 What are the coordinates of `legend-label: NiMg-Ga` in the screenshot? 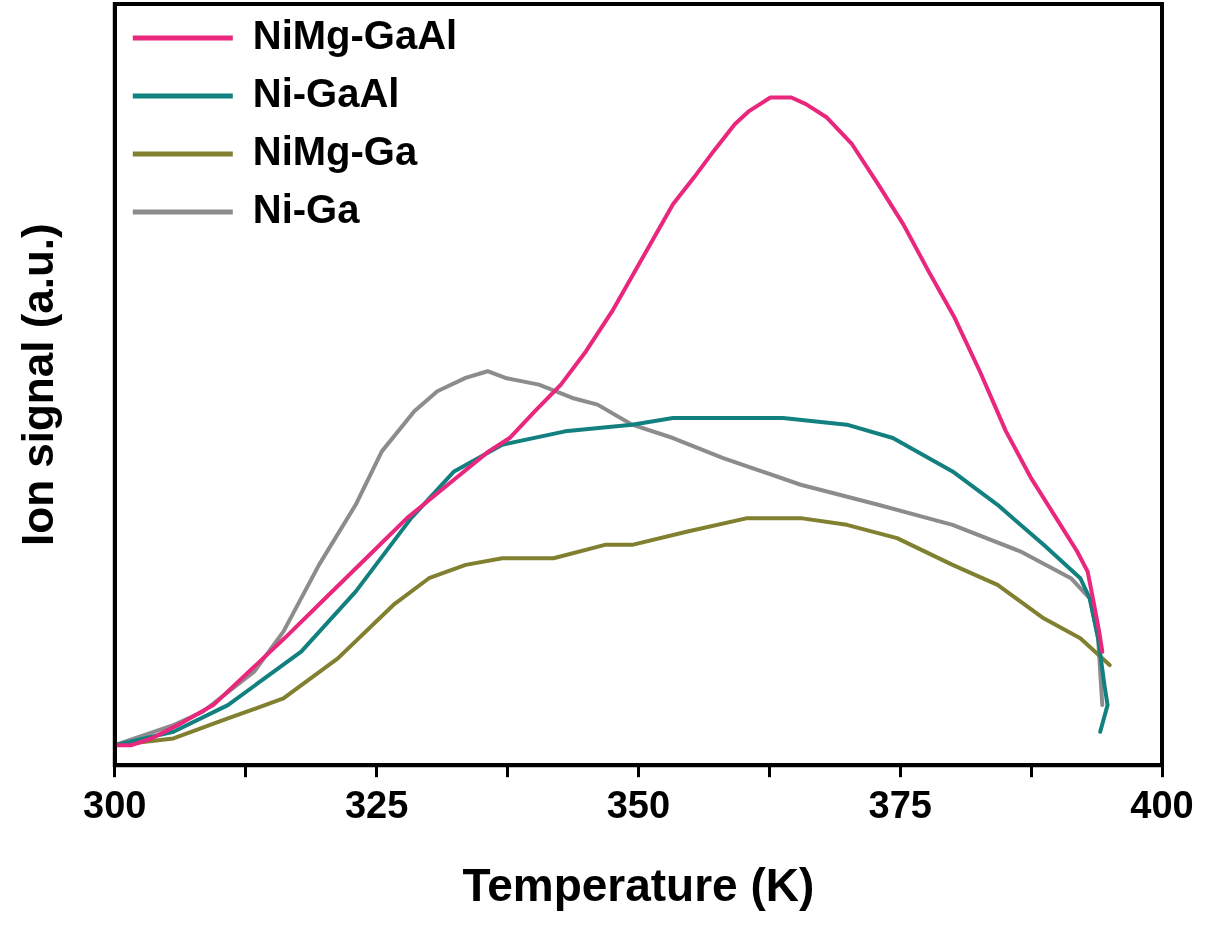 It's located at (335, 151).